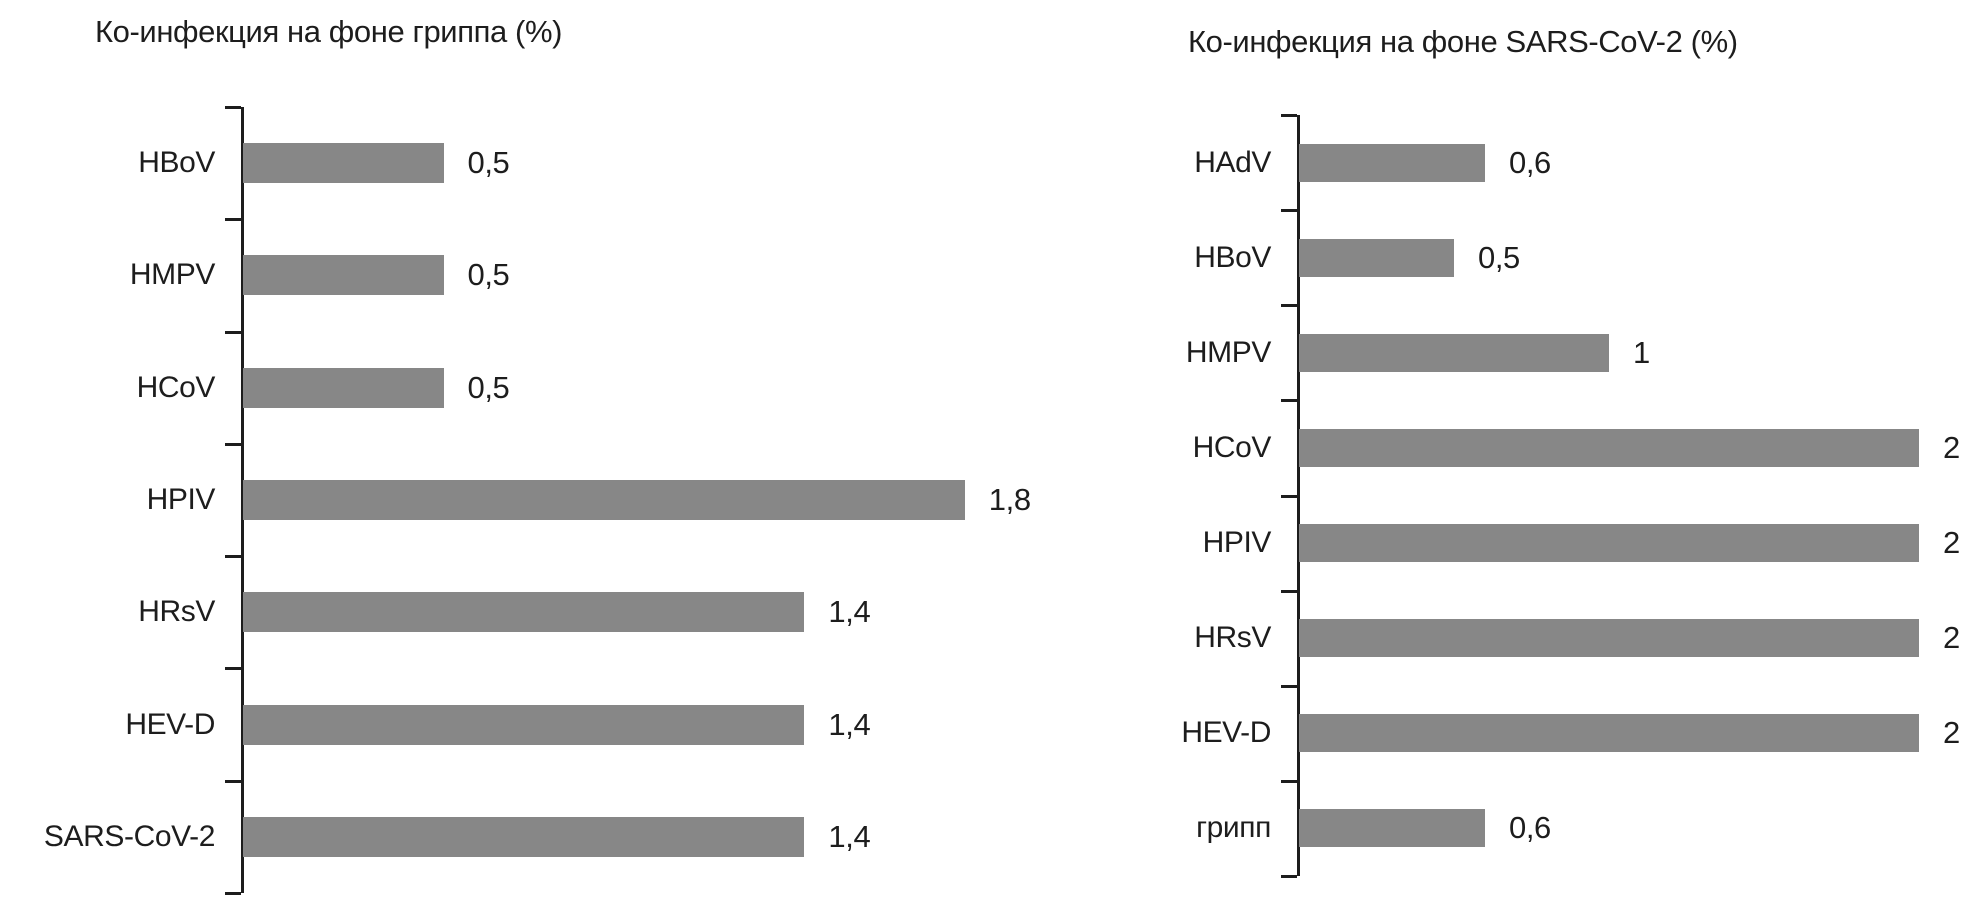  What do you see at coordinates (1463, 41) in the screenshot?
I see `chart-title: Ко-инфекция на фоне SARS-CoV-2 (%)` at bounding box center [1463, 41].